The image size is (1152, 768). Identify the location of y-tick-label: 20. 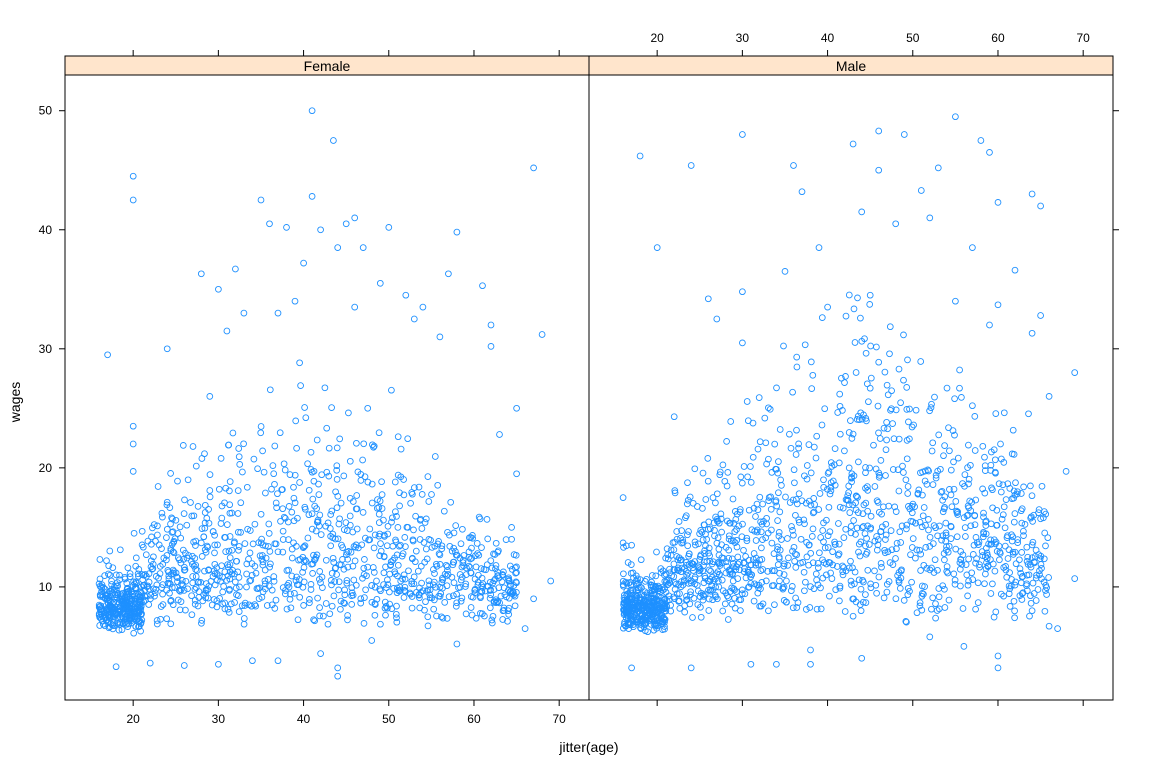
(46, 468).